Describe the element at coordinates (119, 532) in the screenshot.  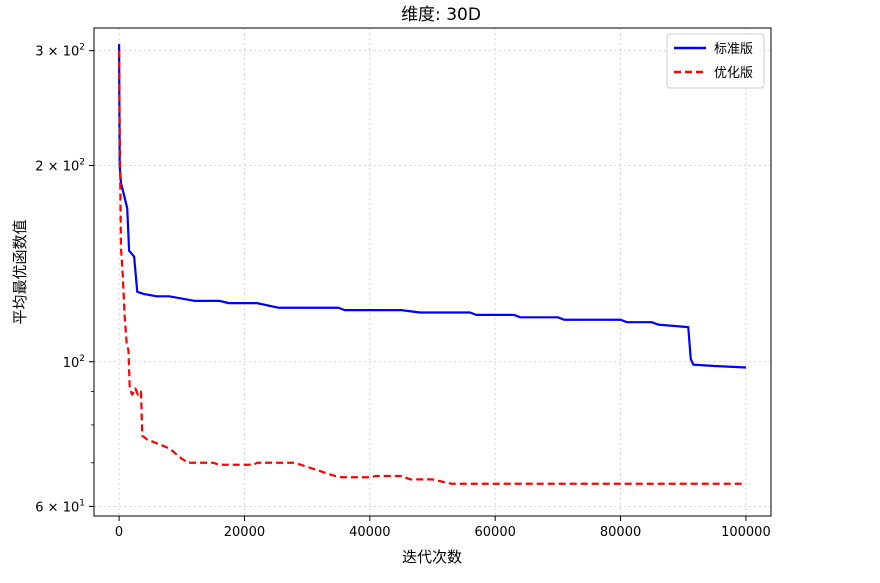
I see `x-tick-label: 0` at that location.